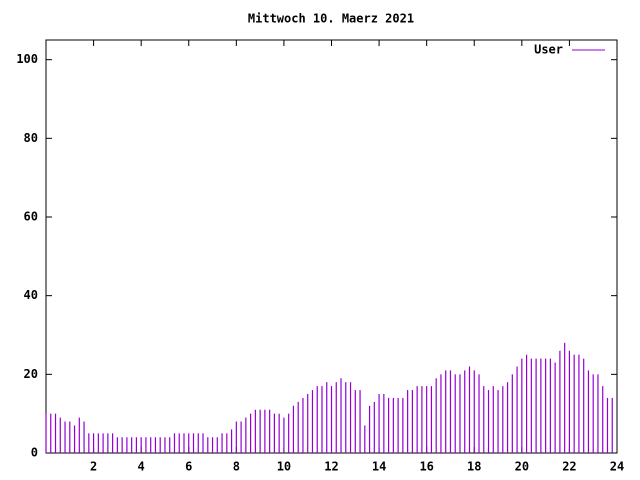  I want to click on x-tick-label: 10, so click(284, 467).